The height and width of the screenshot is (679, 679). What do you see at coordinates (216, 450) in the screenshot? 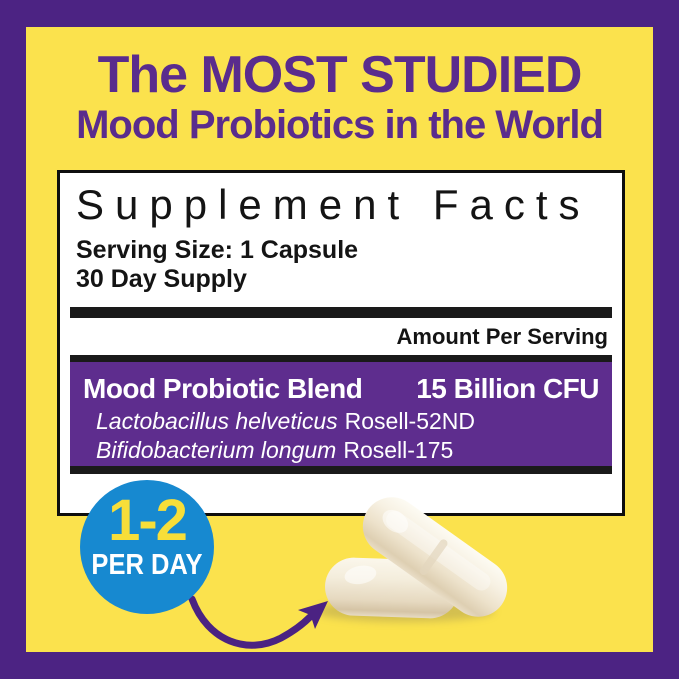
I see `strain-species: Bifidobacterium longum` at bounding box center [216, 450].